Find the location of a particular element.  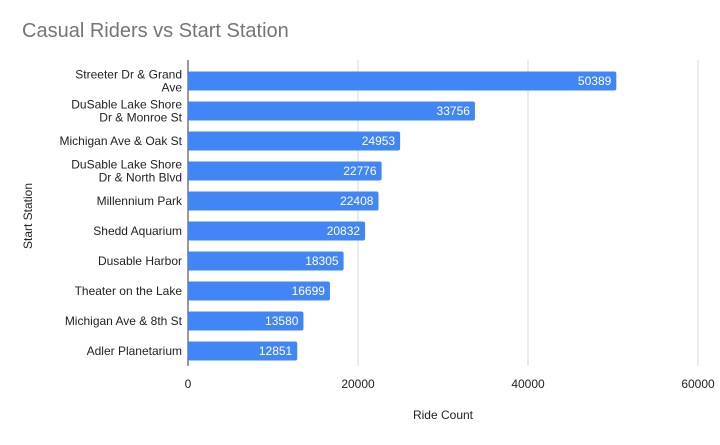

category-label: Theater on the Lake is located at coordinates (129, 291).